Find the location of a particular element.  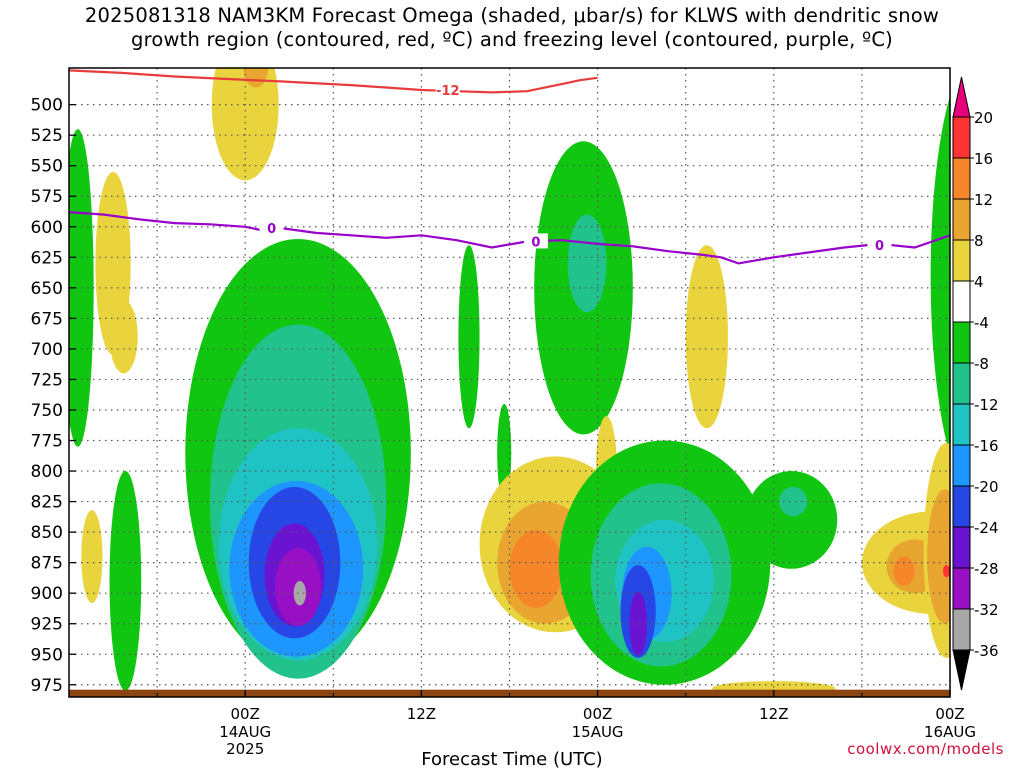

freezing-label-2: 0 is located at coordinates (535, 242).